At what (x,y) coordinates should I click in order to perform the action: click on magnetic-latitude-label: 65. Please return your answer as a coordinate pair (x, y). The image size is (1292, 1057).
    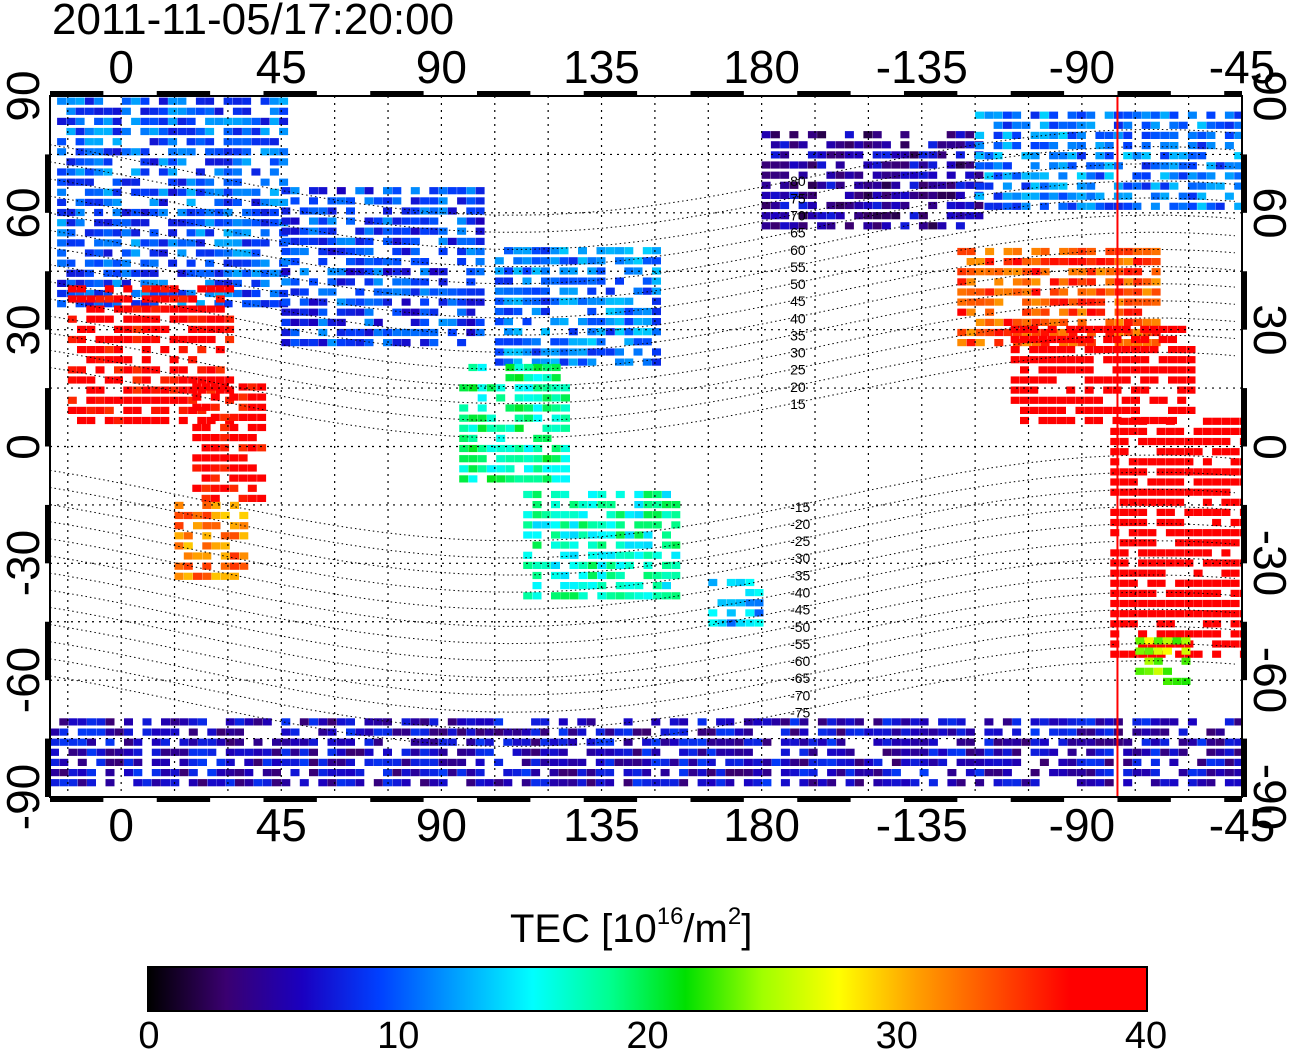
    Looking at the image, I should click on (798, 233).